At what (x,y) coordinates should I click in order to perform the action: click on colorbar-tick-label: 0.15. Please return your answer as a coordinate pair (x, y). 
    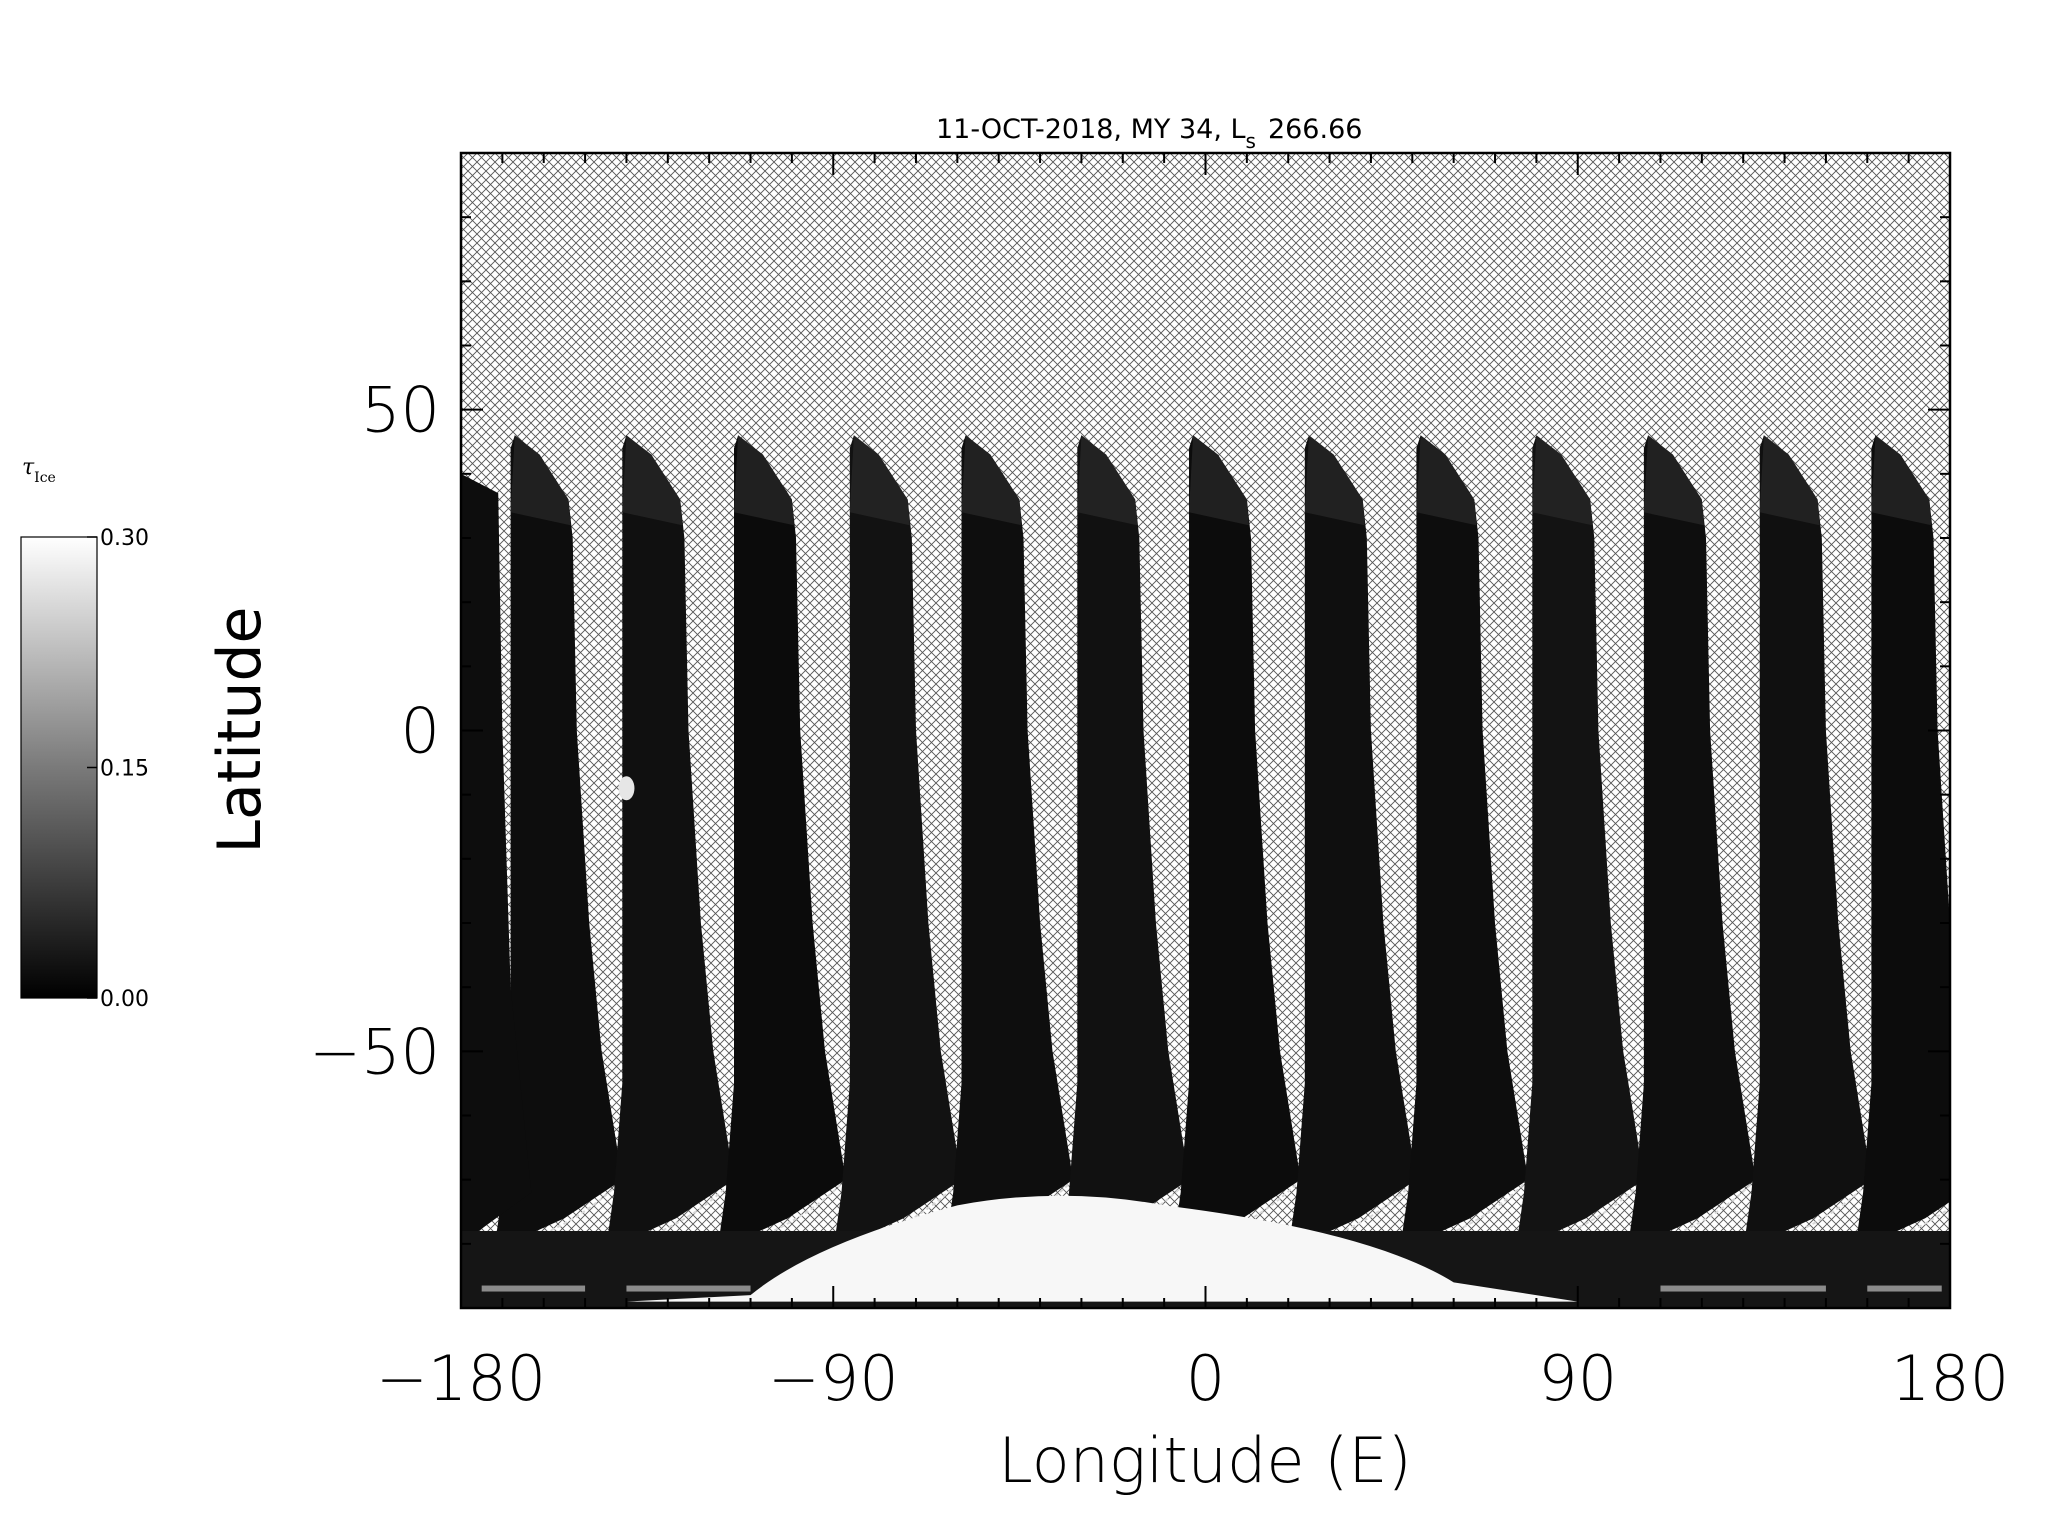
    Looking at the image, I should click on (124, 769).